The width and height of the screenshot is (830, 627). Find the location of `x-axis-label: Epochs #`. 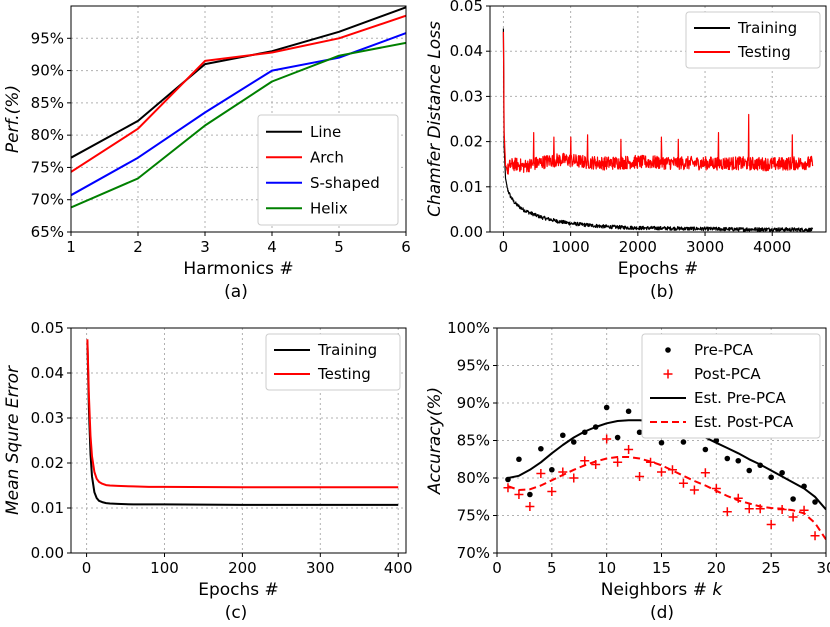

x-axis-label: Epochs # is located at coordinates (658, 269).